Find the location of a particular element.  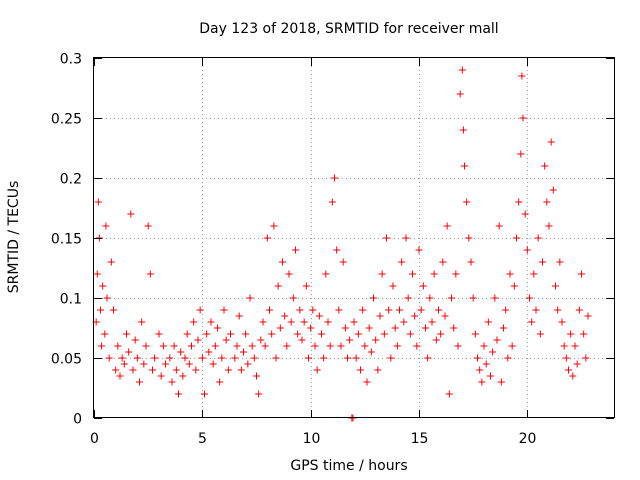

y-tick-label: 0.05 is located at coordinates (66, 360).